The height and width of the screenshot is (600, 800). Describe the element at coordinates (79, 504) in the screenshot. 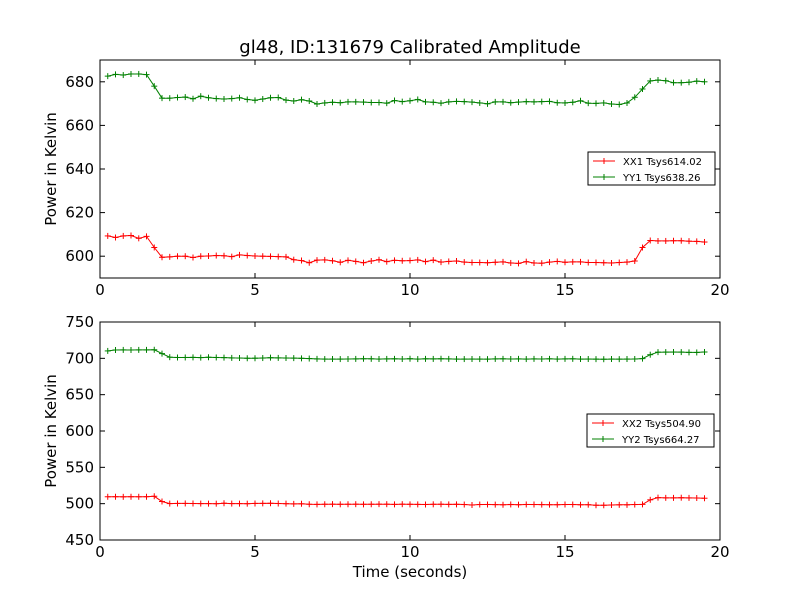

I see `y-tick-label: 500` at that location.